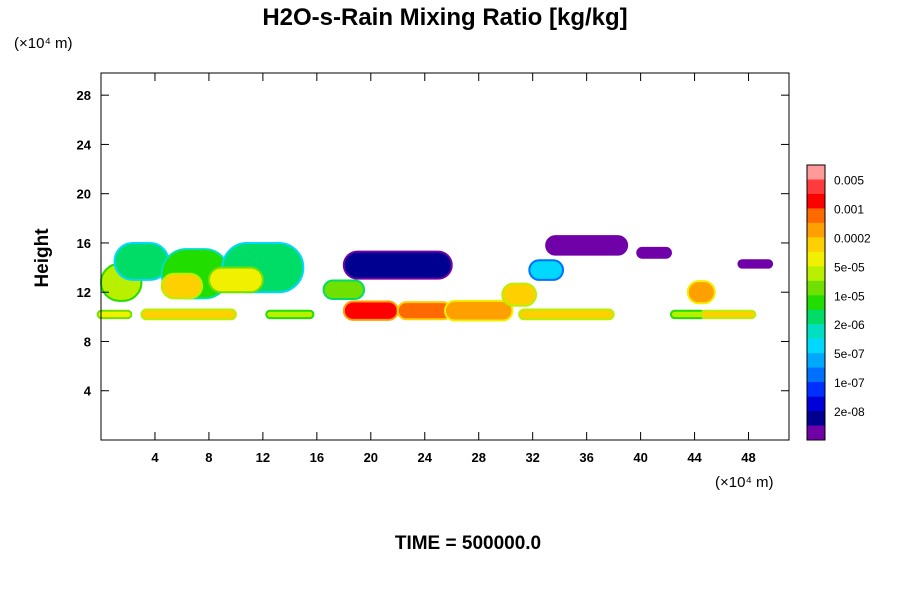 The height and width of the screenshot is (600, 900). Describe the element at coordinates (852, 238) in the screenshot. I see `colorbar-label: 0.0002` at that location.